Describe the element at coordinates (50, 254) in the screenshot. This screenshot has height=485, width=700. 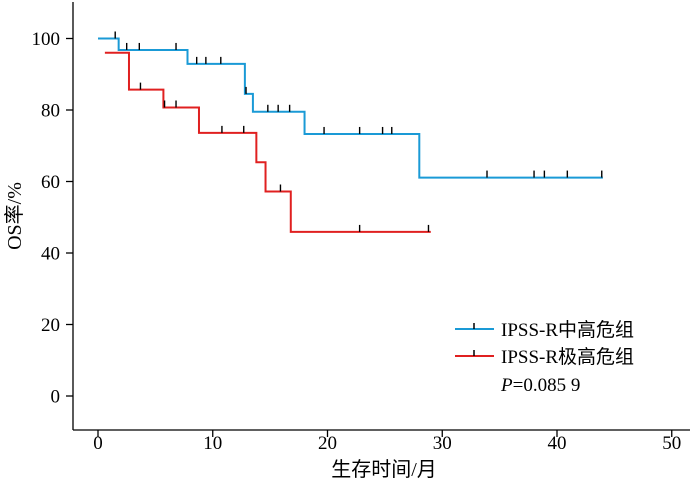
I see `y-tick-label: 40` at that location.